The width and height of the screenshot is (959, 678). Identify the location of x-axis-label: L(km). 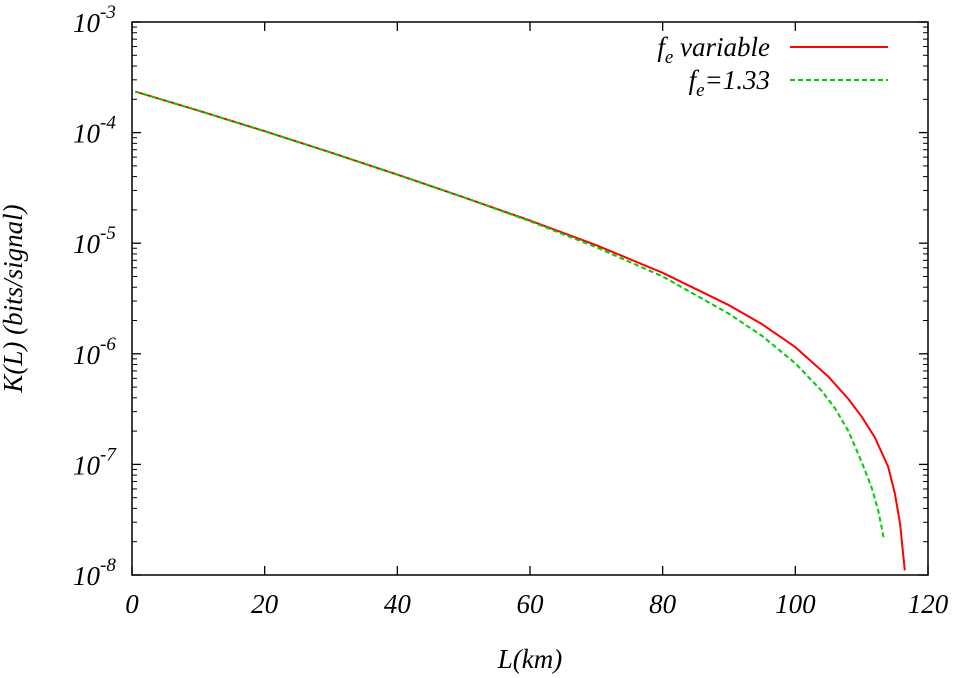
(529, 659).